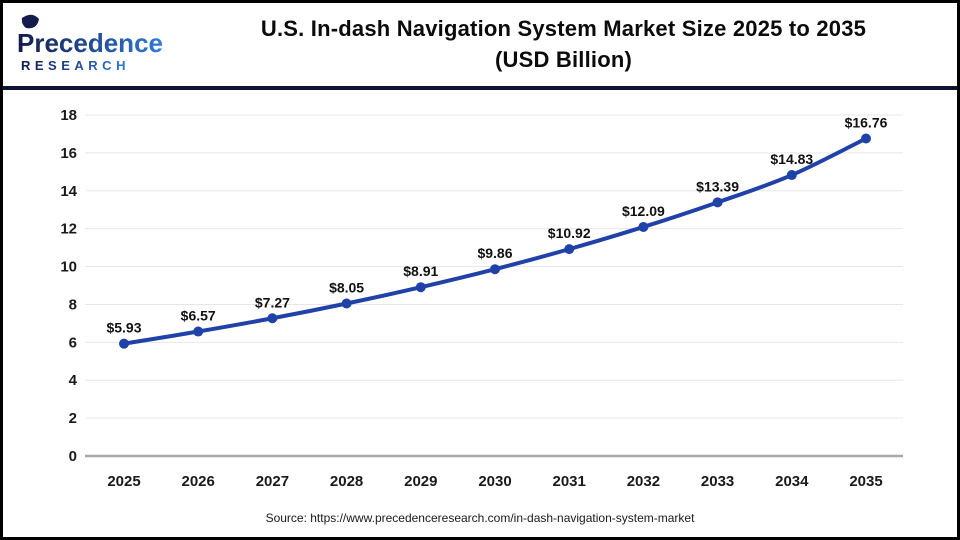  What do you see at coordinates (569, 233) in the screenshot?
I see `data-point-label: $10.92` at bounding box center [569, 233].